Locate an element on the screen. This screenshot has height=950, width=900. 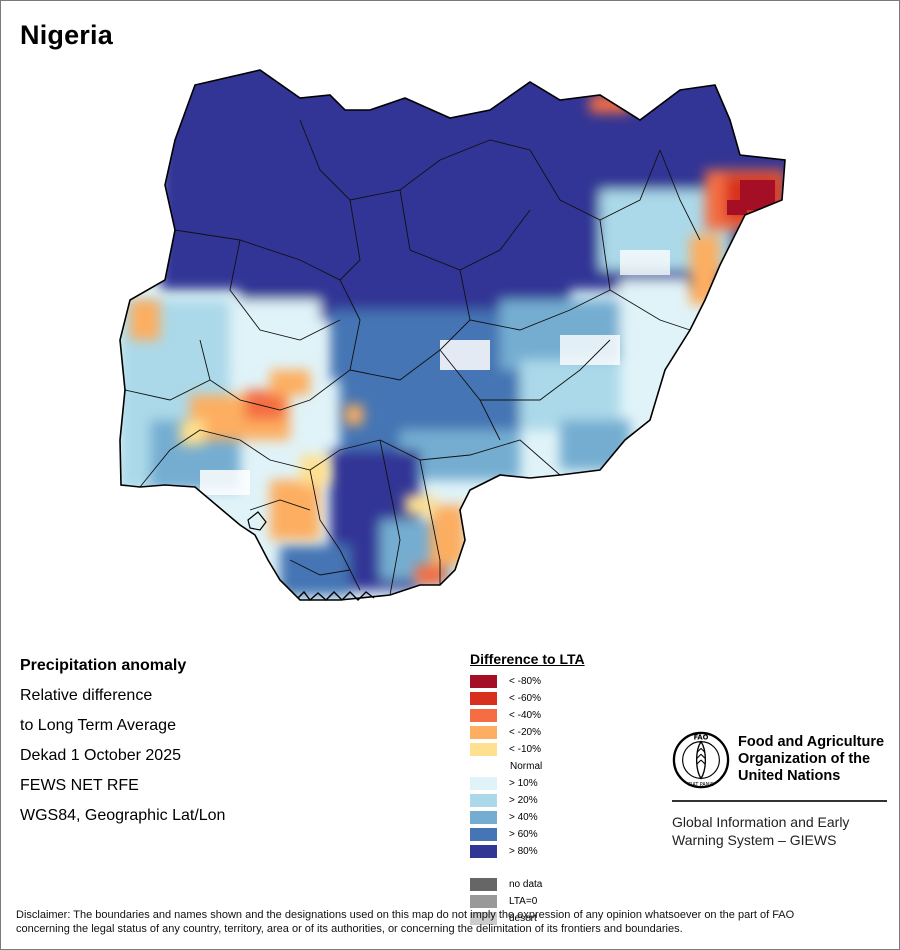
program-name-line-1: Global Information and Early is located at coordinates (761, 822).